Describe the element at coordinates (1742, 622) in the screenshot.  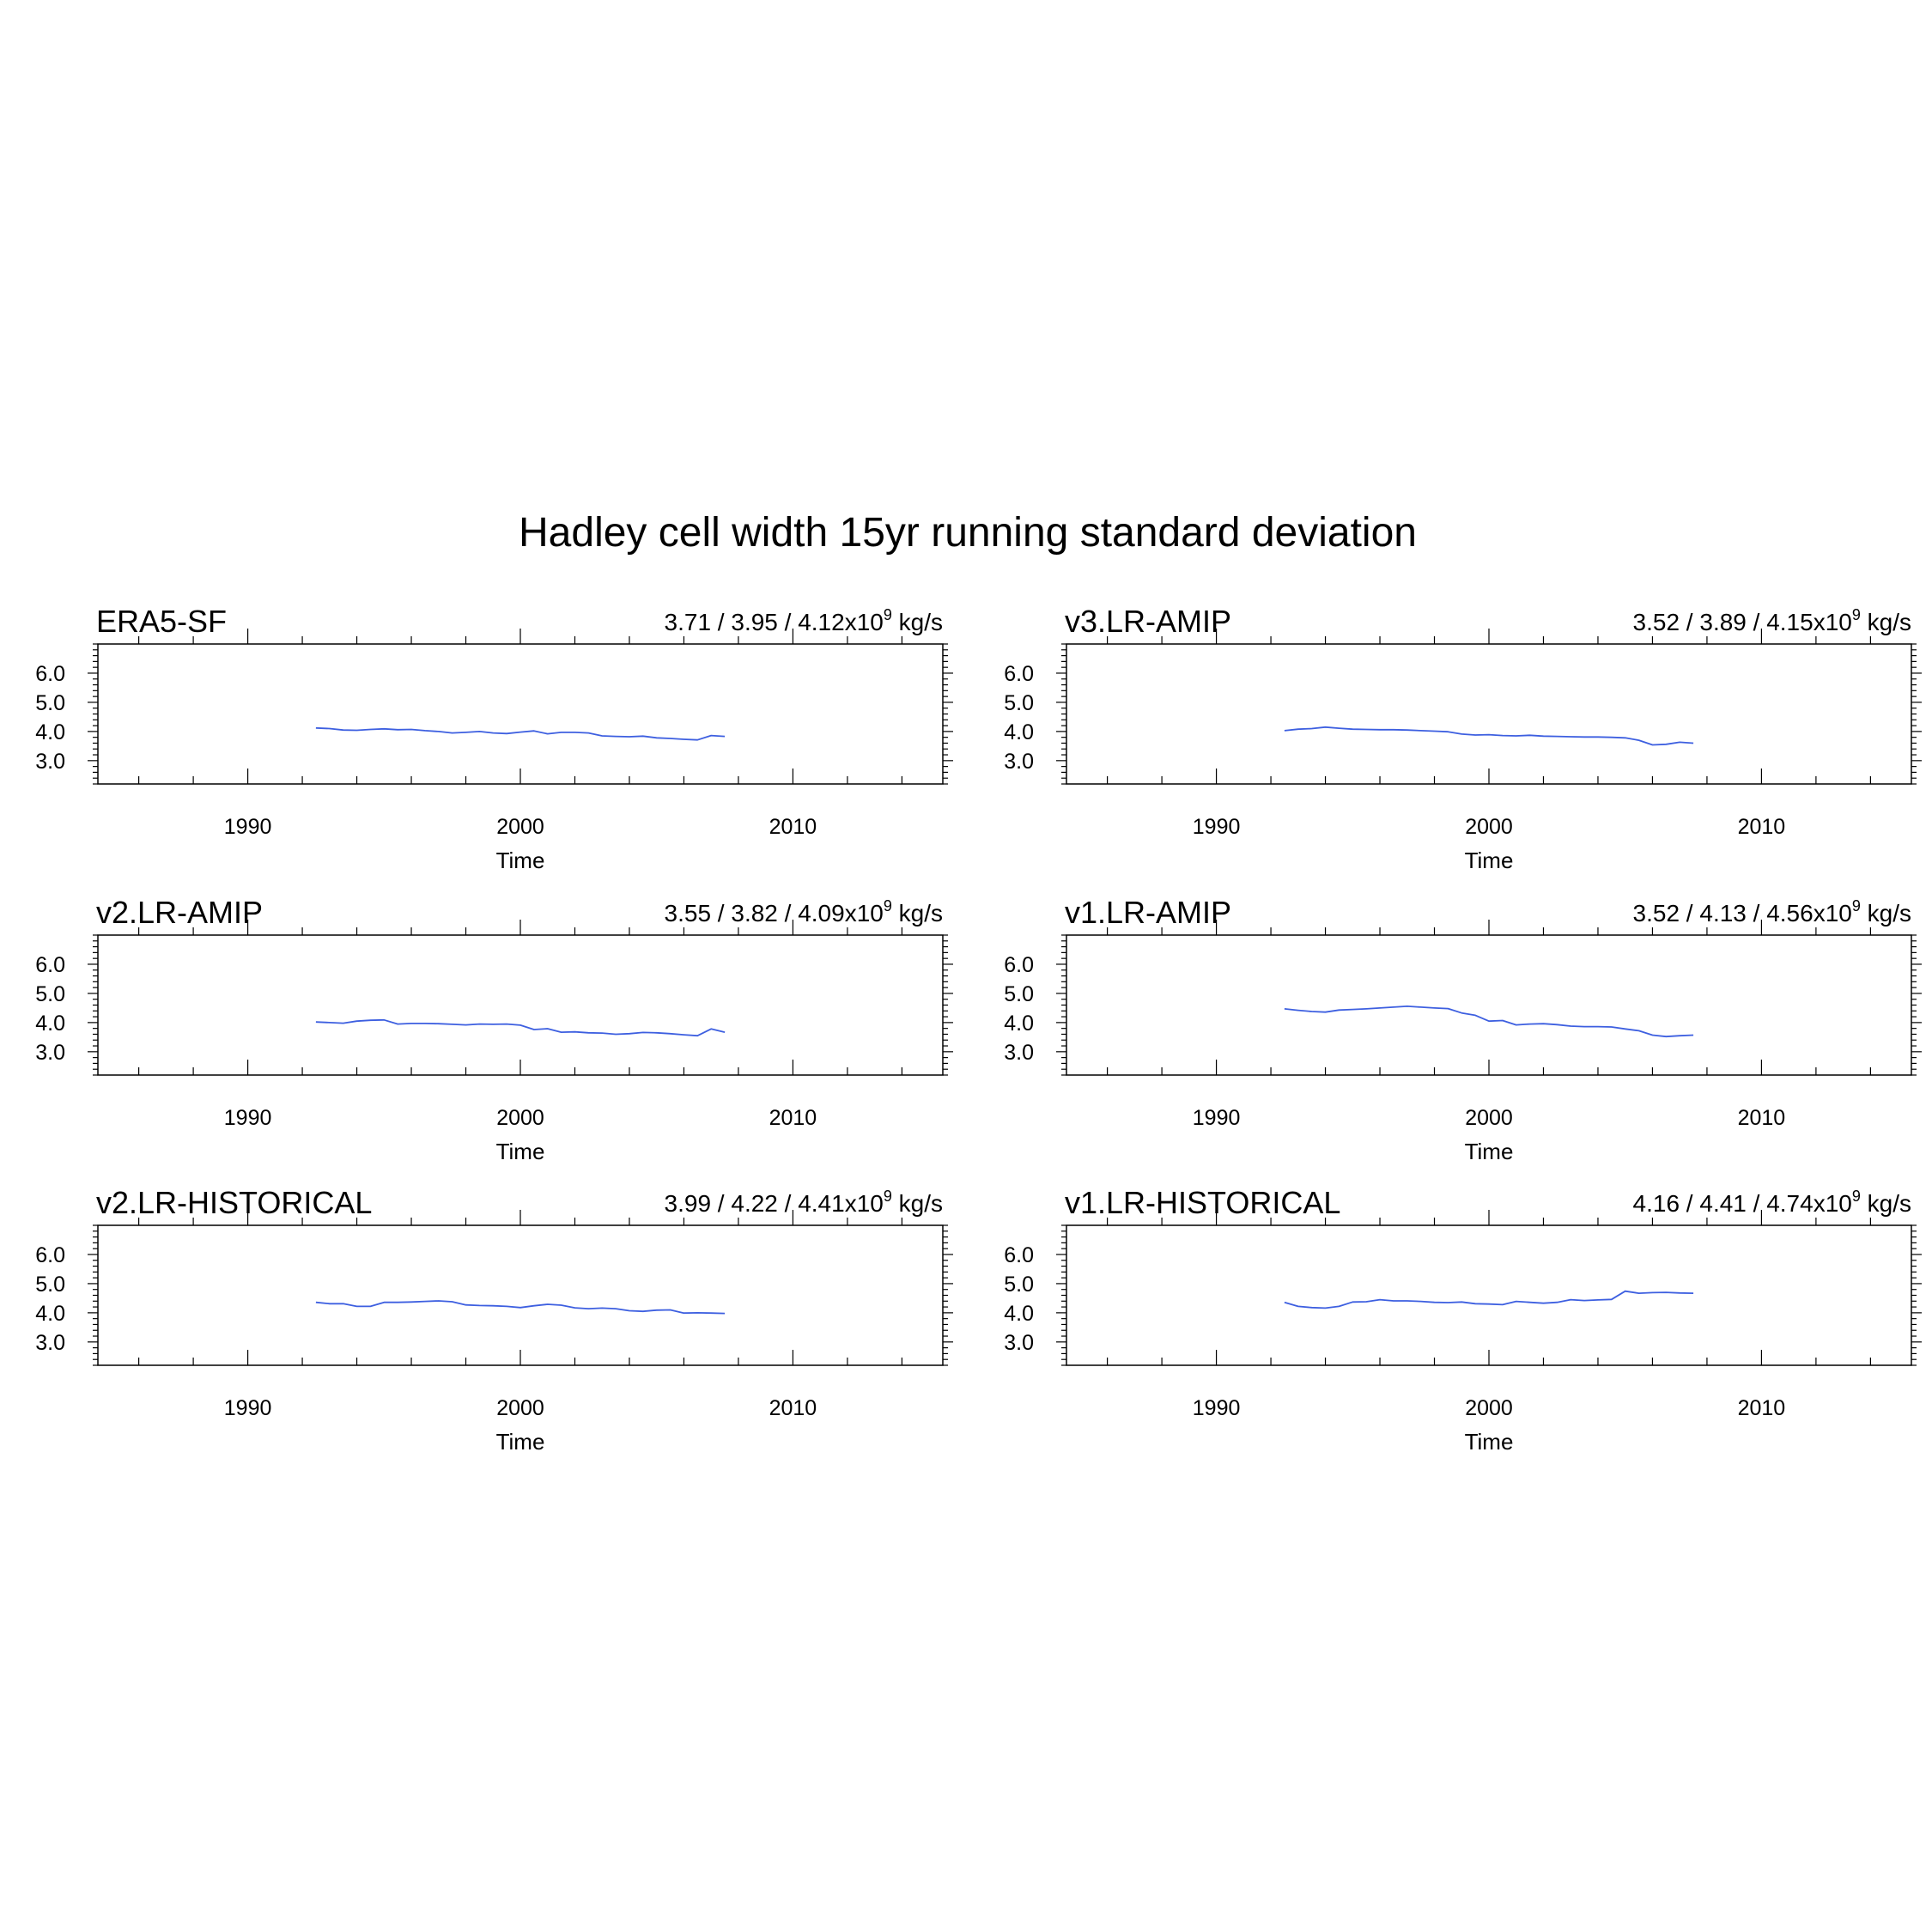
I see `stats-values: 3.52 / 3.89 / 4.15x10` at that location.